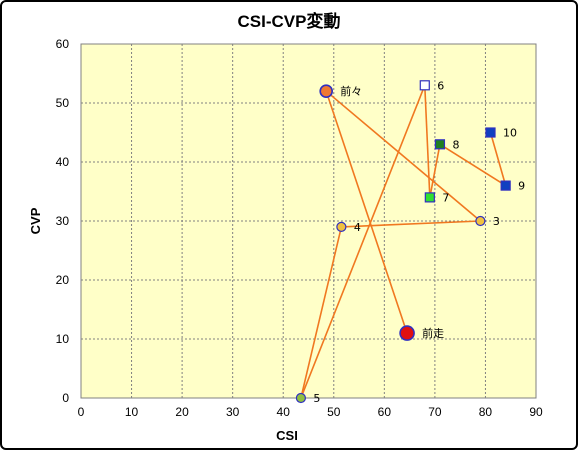 The width and height of the screenshot is (578, 450). Describe the element at coordinates (63, 280) in the screenshot. I see `y-tick-label: 20` at that location.